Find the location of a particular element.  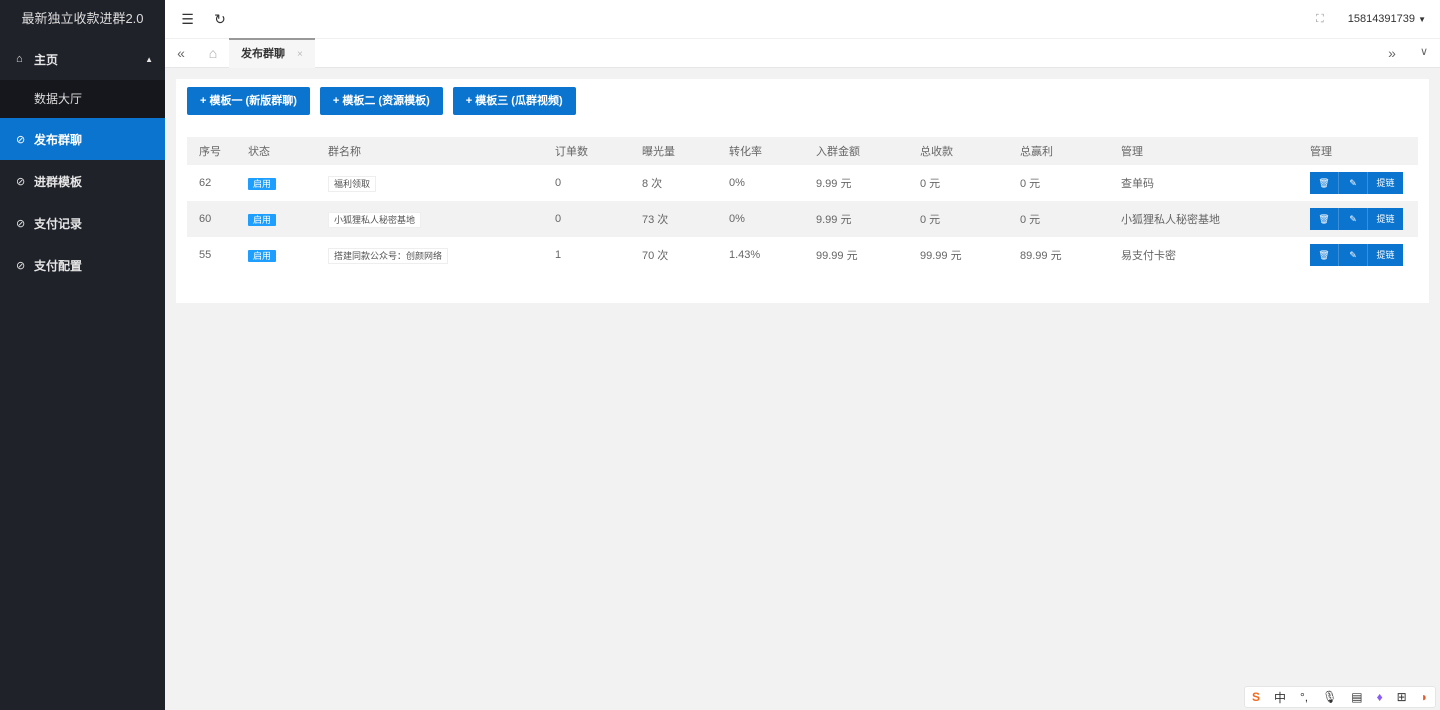

app-title: 最新独立收款进群2.0 is located at coordinates (82, 18).